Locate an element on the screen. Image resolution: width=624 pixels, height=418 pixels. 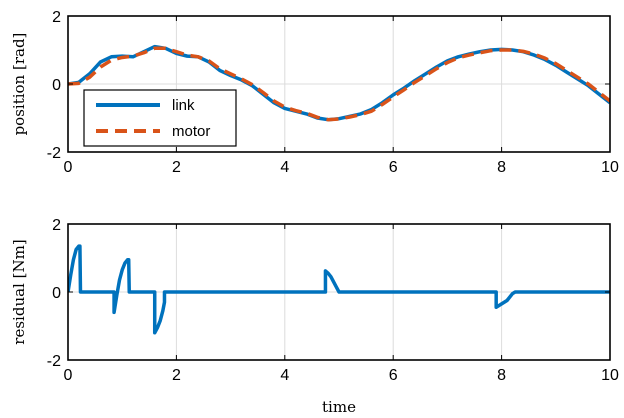
residual-xtick-label: 0 is located at coordinates (68, 375).